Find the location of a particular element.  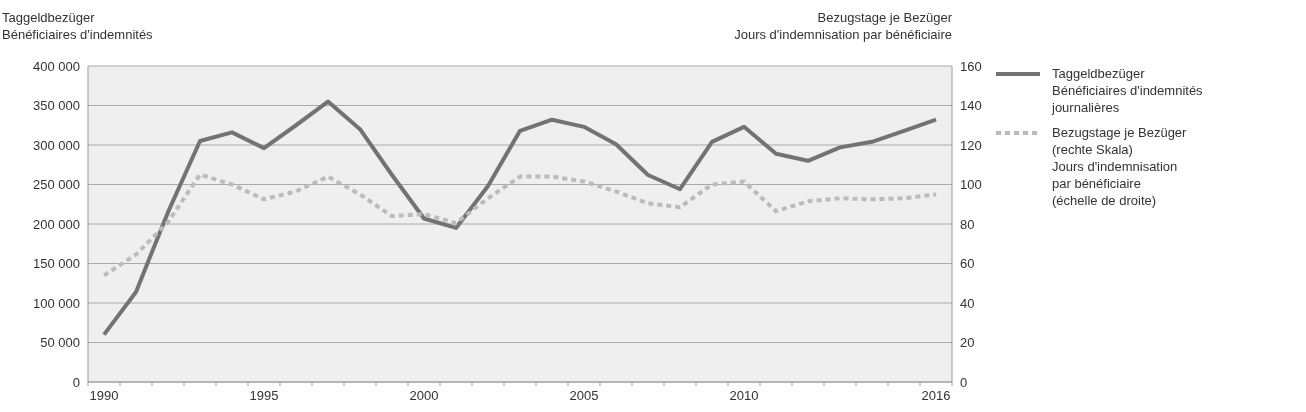

y2-tick-label: 120 is located at coordinates (971, 145).